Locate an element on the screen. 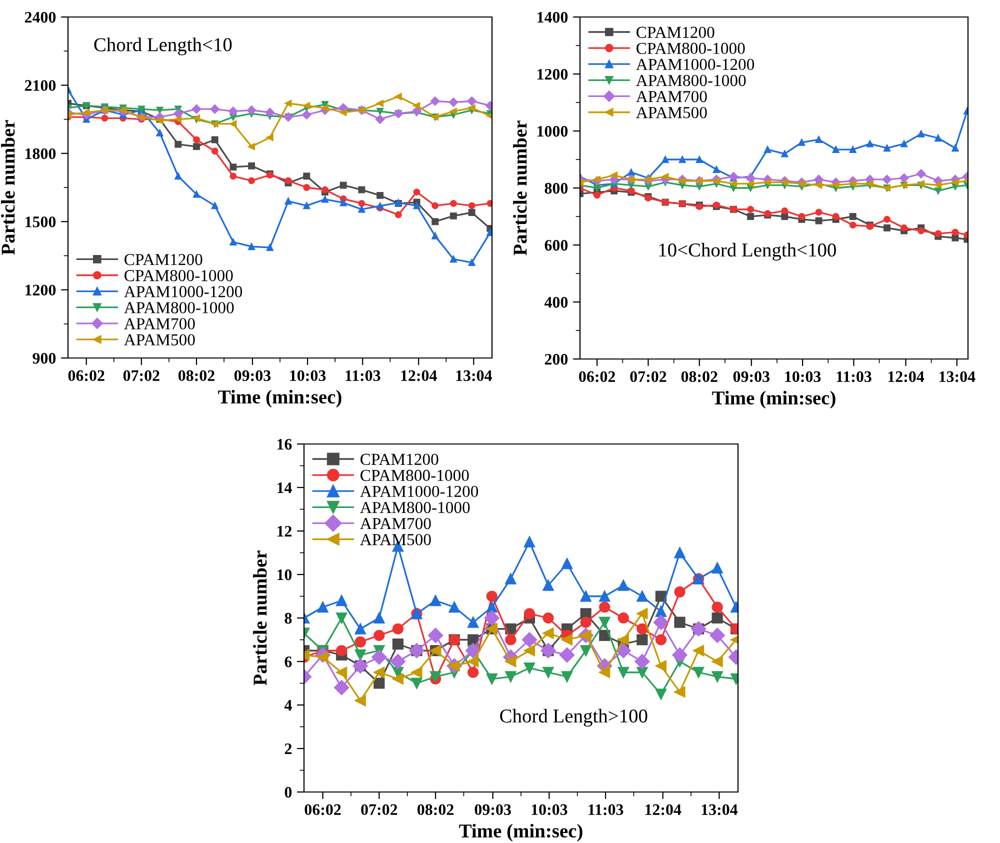 The image size is (1000, 843). annotation: Chord Length<10 is located at coordinates (163, 47).